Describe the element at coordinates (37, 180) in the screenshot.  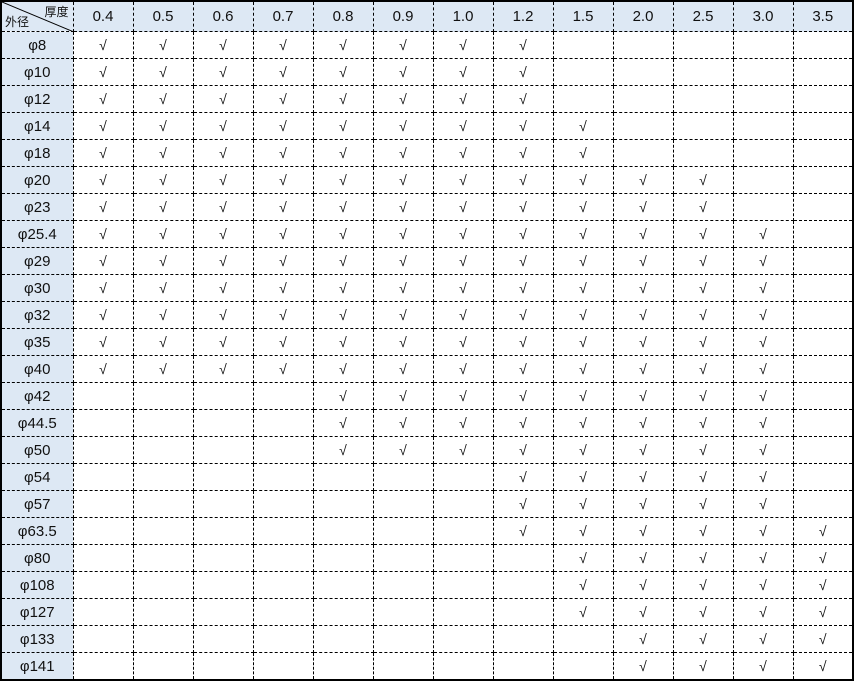
I see `row-header: φ20` at that location.